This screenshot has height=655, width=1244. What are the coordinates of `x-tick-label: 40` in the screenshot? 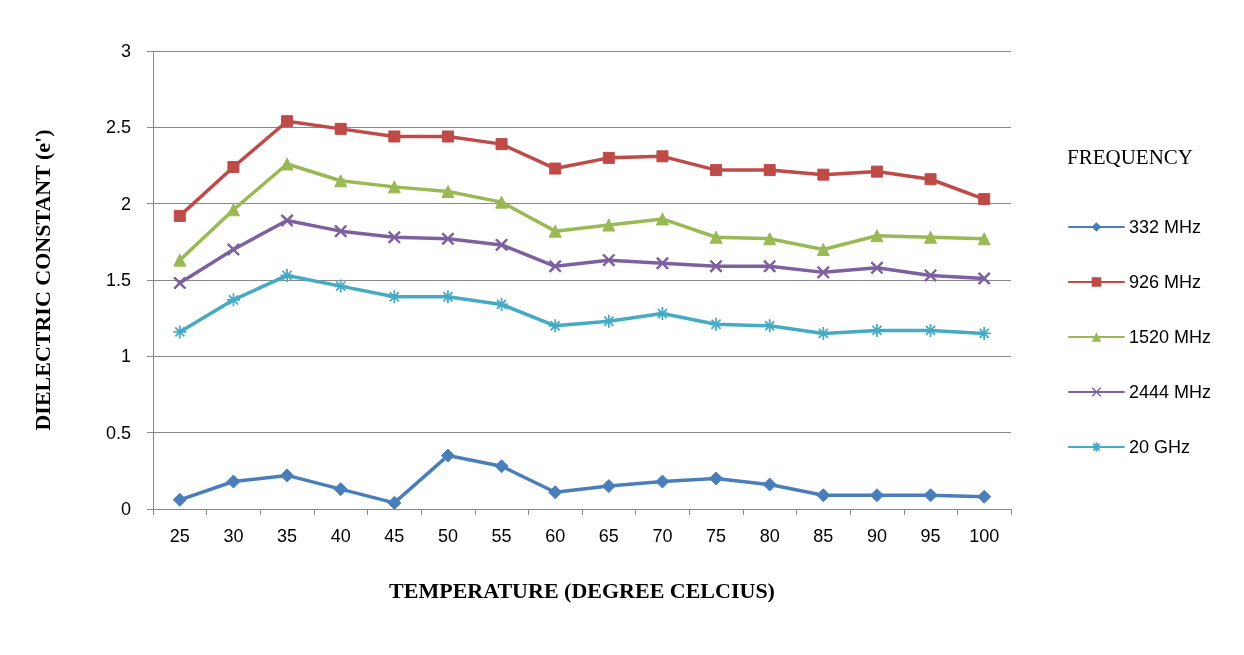 It's located at (340, 536).